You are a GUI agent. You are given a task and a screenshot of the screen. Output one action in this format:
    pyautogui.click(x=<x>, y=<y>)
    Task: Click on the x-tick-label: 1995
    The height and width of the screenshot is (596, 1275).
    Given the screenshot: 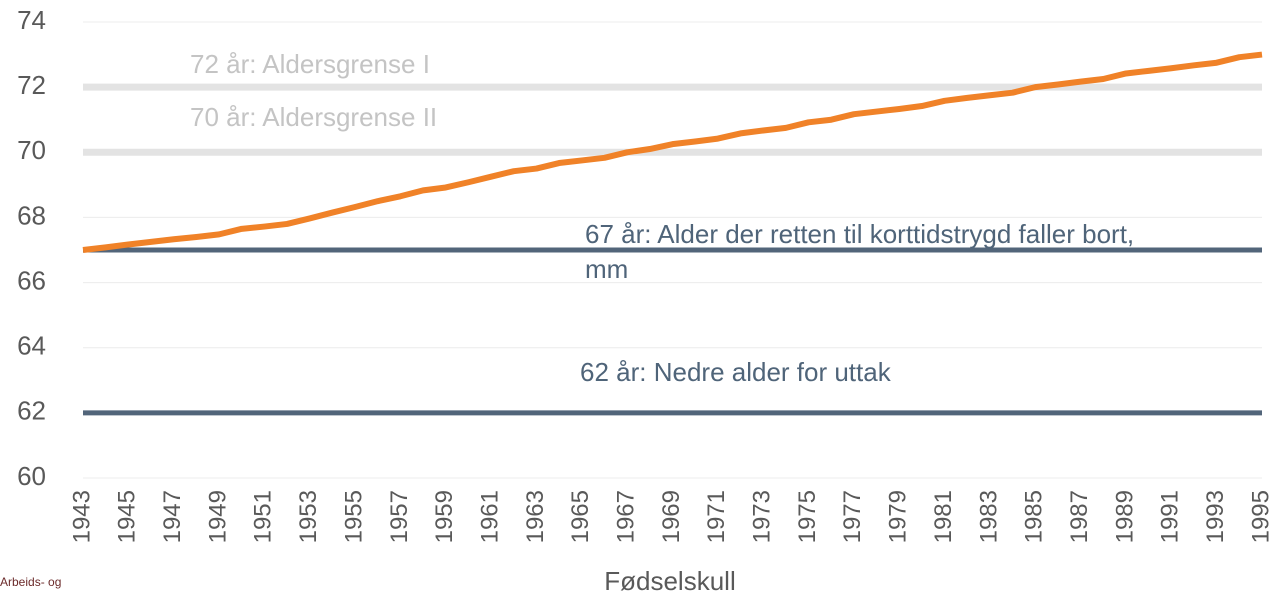 What is the action you would take?
    pyautogui.click(x=1260, y=516)
    